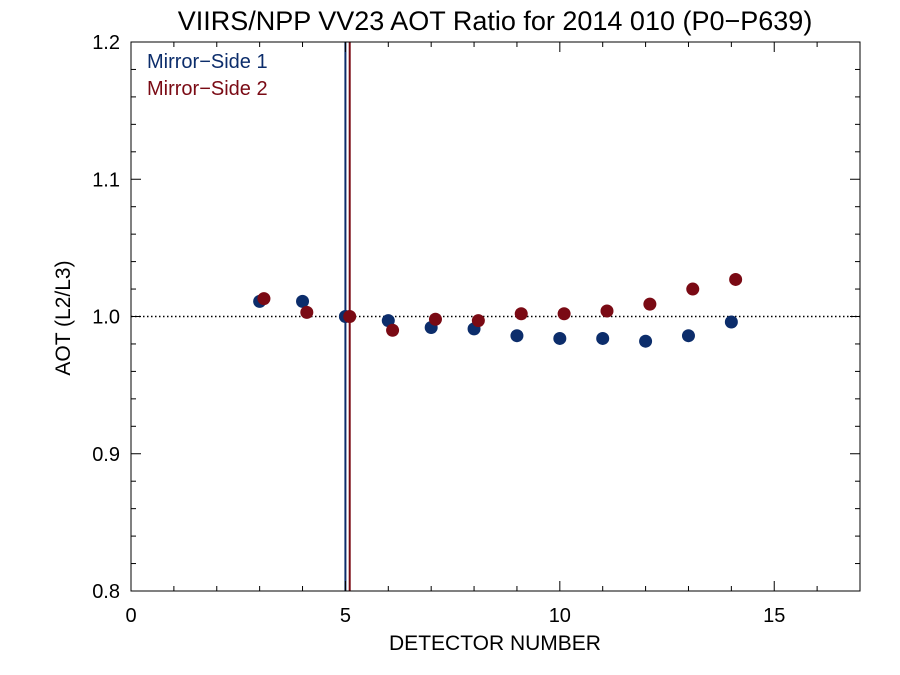 This screenshot has height=675, width=900. I want to click on x-tick-label: 5, so click(345, 616).